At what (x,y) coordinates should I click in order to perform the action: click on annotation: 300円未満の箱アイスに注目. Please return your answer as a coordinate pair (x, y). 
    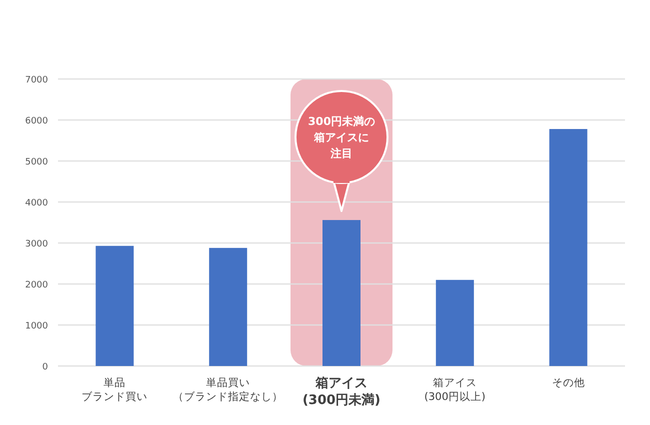
    Looking at the image, I should click on (341, 137).